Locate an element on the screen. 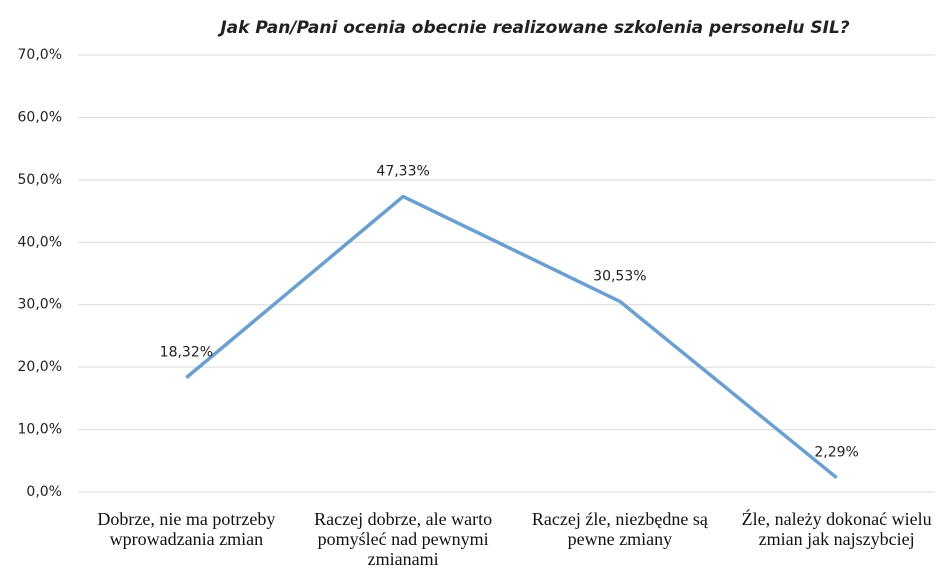  y-tick-label: 60,0% is located at coordinates (40, 117).